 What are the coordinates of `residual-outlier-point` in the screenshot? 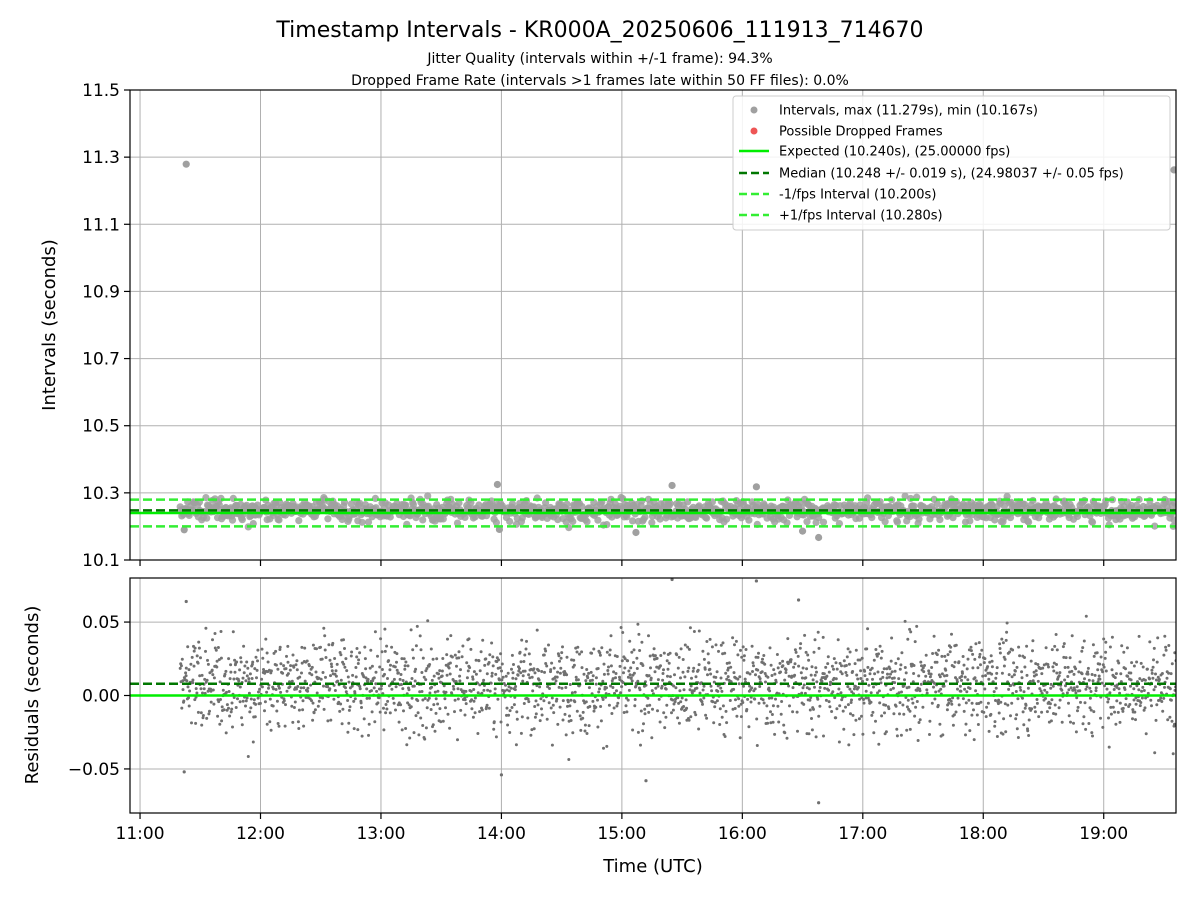 It's located at (646, 781).